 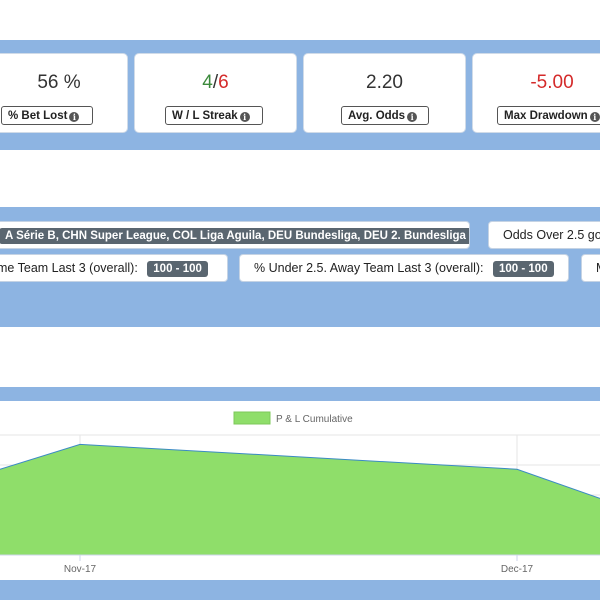 I want to click on market-filter: Odds Over 2.5 go, so click(x=544, y=235).